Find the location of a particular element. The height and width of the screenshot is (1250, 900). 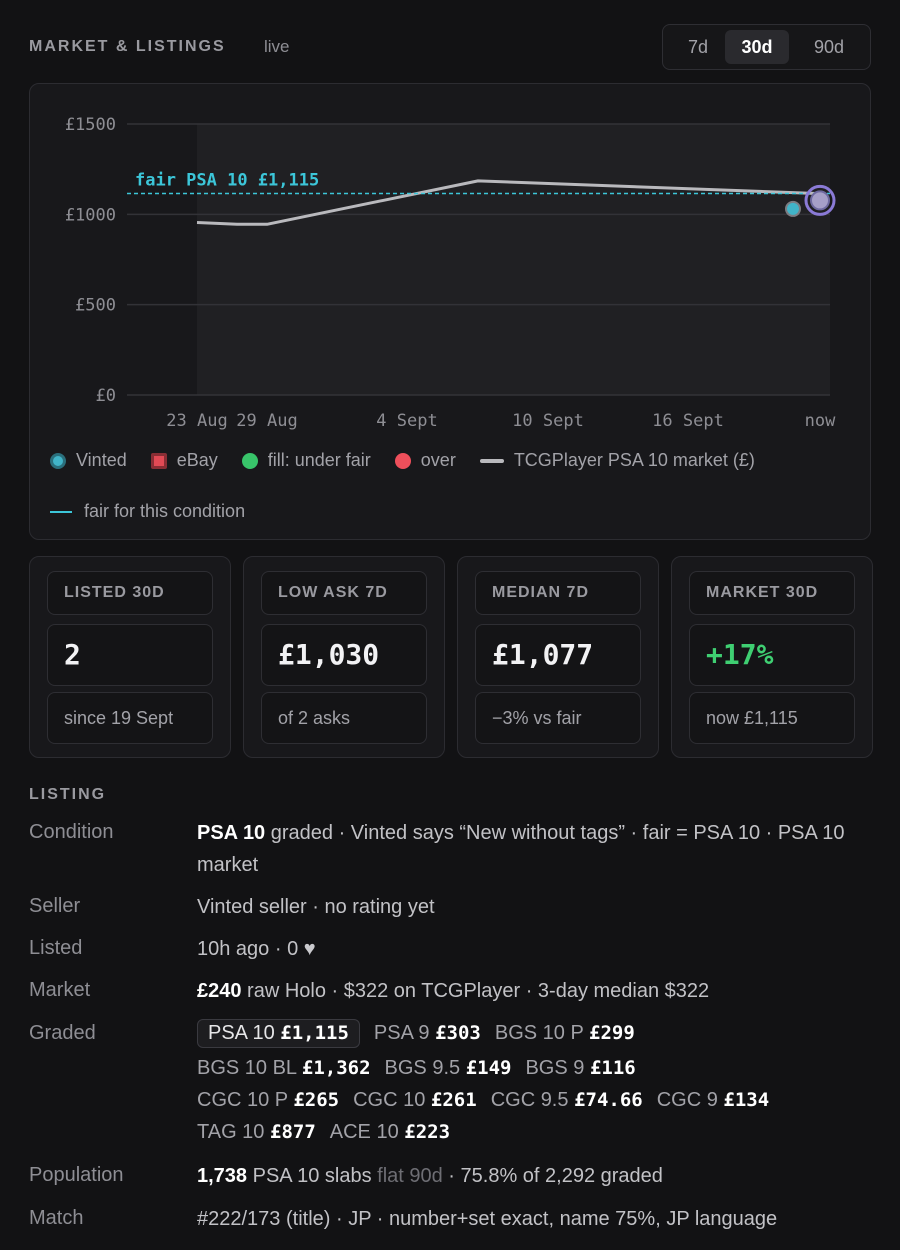

legend-over: over is located at coordinates (425, 460).